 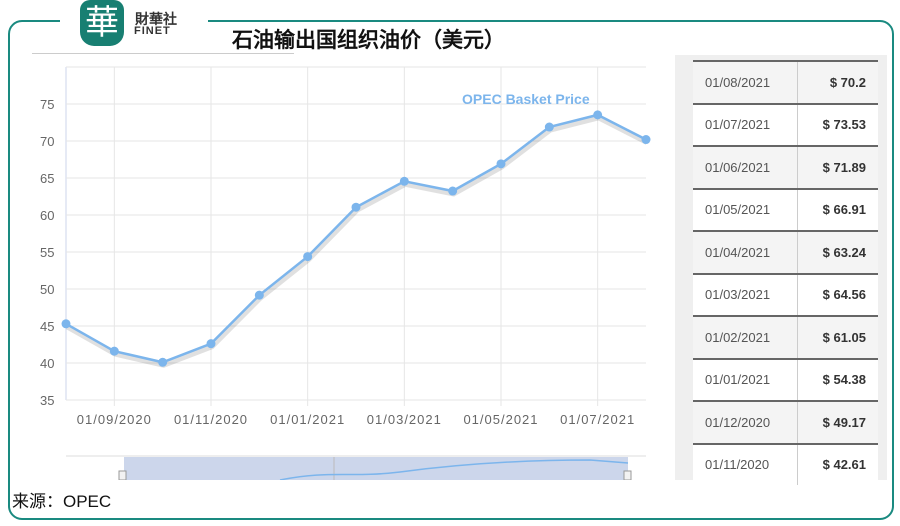 I want to click on navigator-line, so click(x=454, y=469).